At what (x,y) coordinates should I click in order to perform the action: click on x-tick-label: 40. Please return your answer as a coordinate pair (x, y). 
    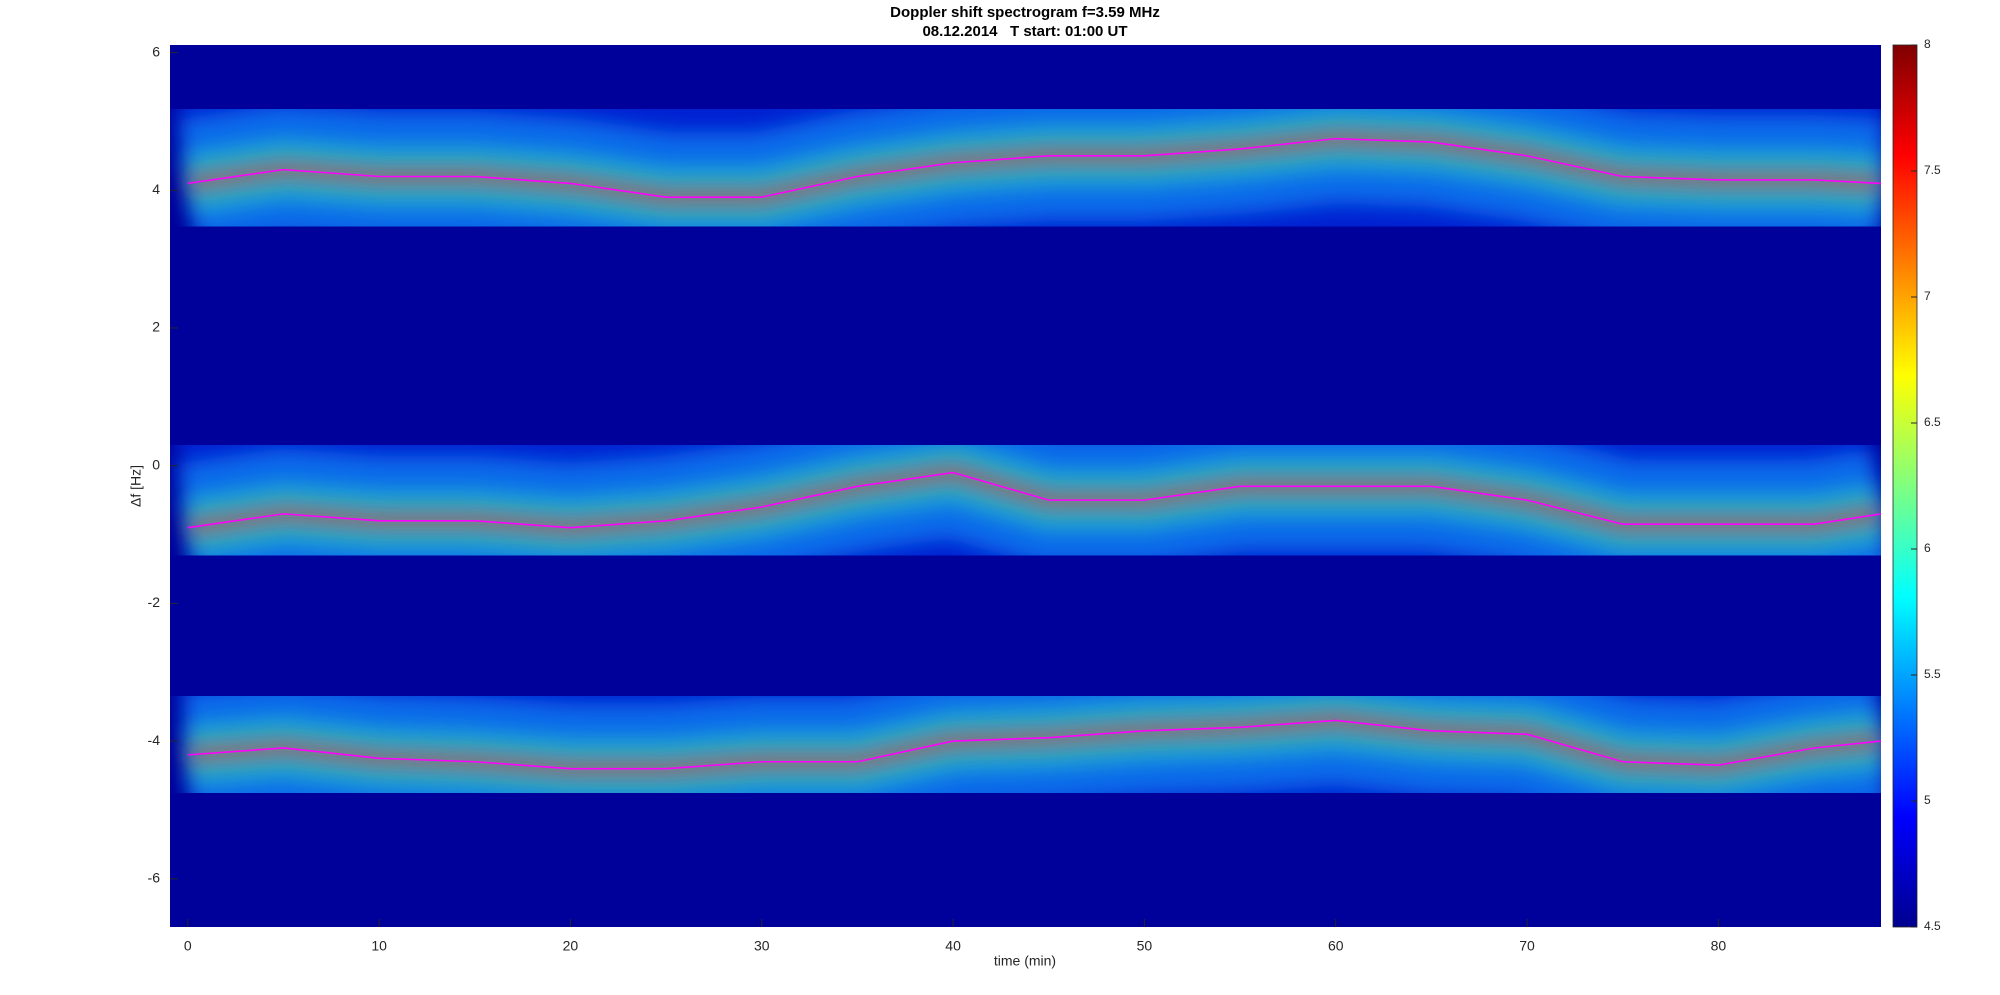
    Looking at the image, I should click on (953, 946).